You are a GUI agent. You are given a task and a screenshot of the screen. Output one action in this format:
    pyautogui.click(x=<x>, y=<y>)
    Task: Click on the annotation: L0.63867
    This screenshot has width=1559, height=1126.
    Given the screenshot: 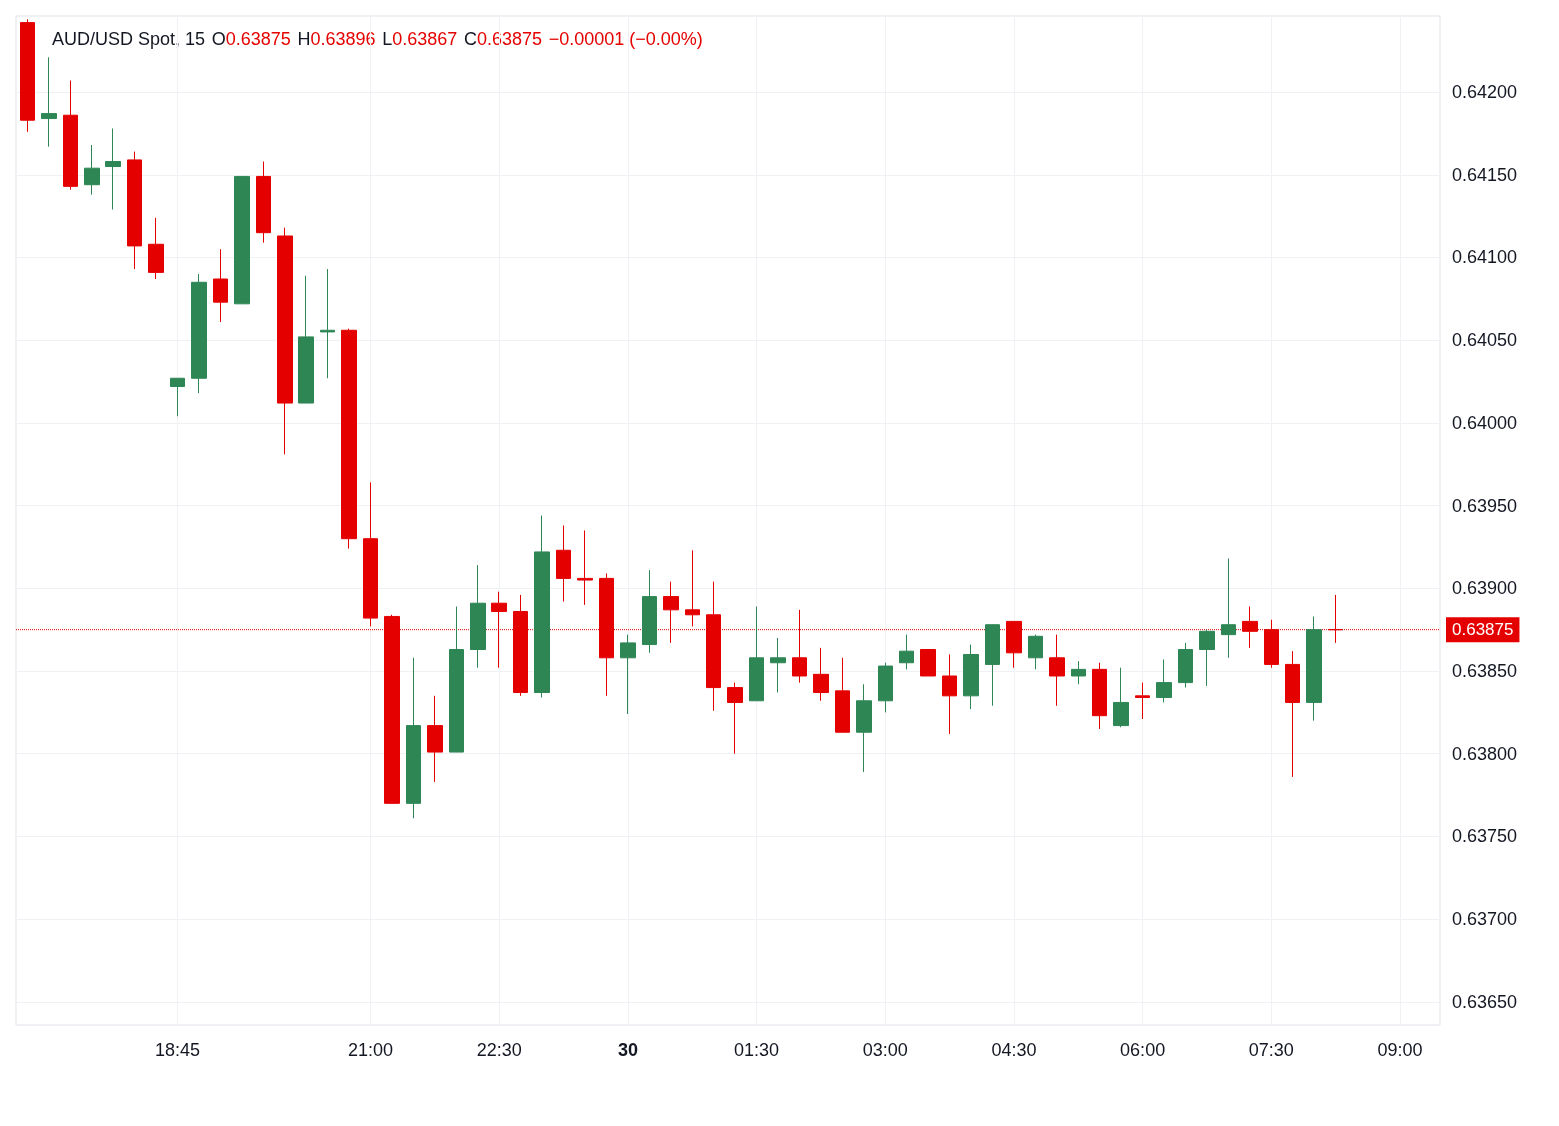 What is the action you would take?
    pyautogui.click(x=420, y=39)
    